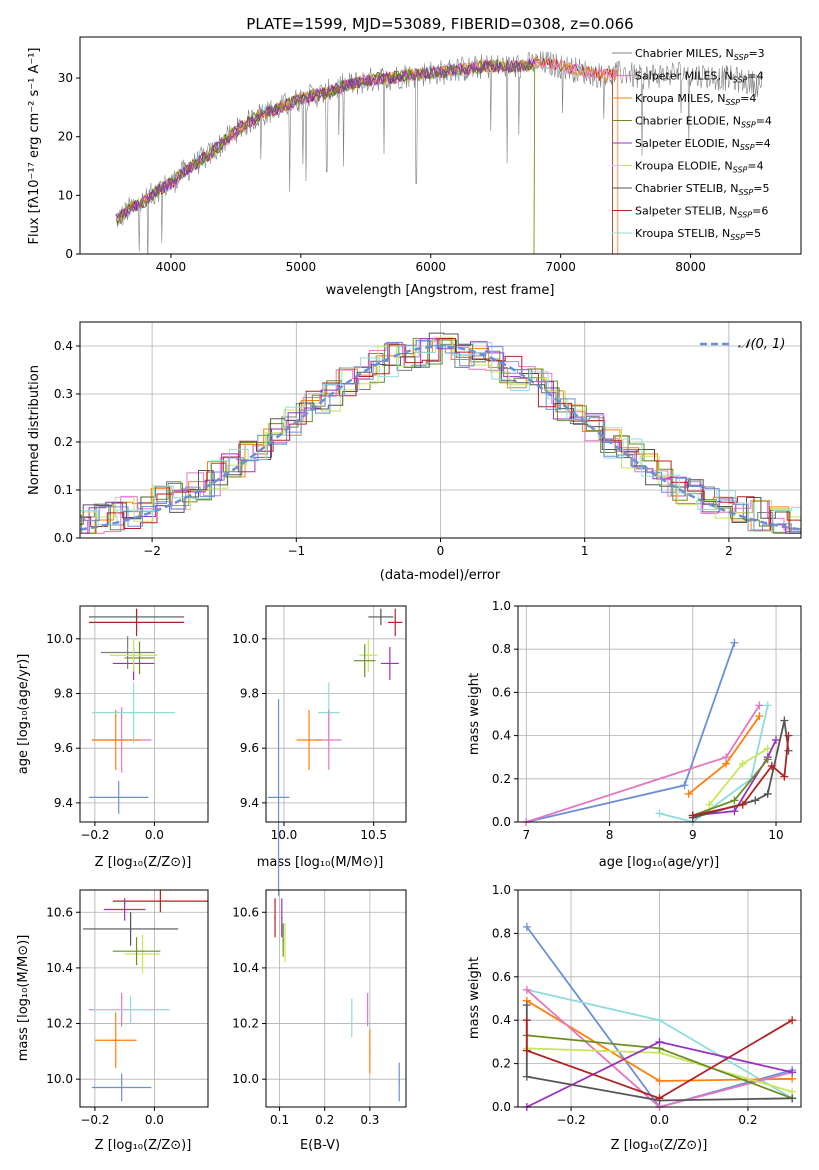 The image size is (819, 1170). What do you see at coordinates (373, 835) in the screenshot?
I see `x-tick-label: 10.5` at bounding box center [373, 835].